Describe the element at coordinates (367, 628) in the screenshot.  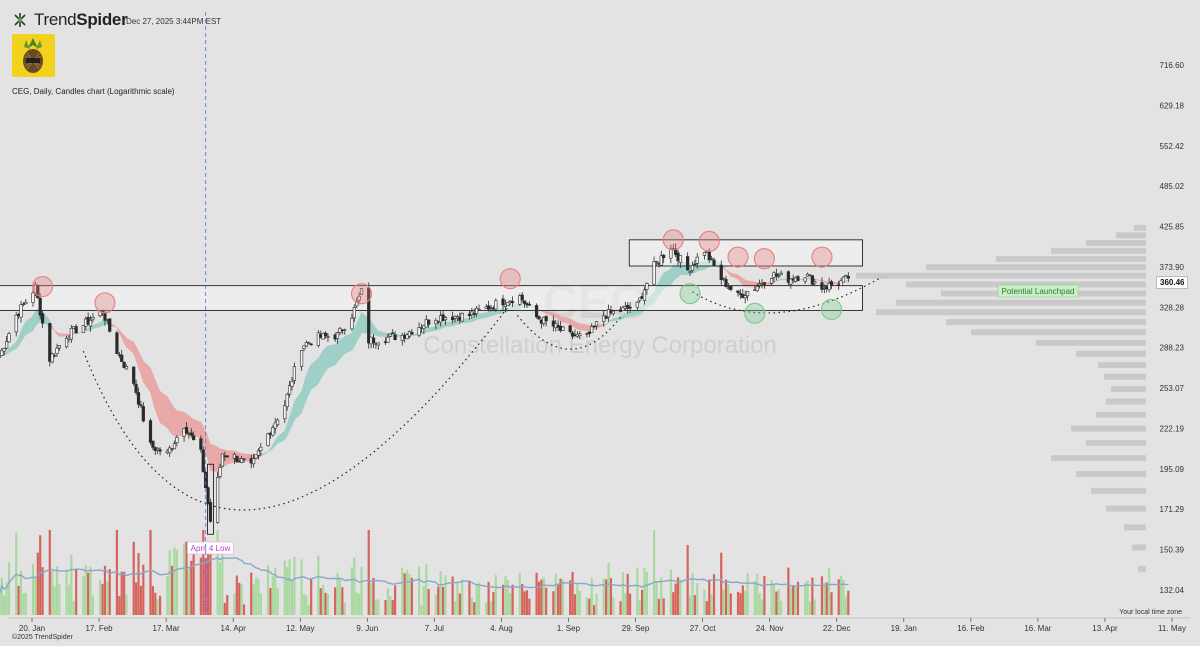
I see `x-tick-label: 9. Jun` at that location.